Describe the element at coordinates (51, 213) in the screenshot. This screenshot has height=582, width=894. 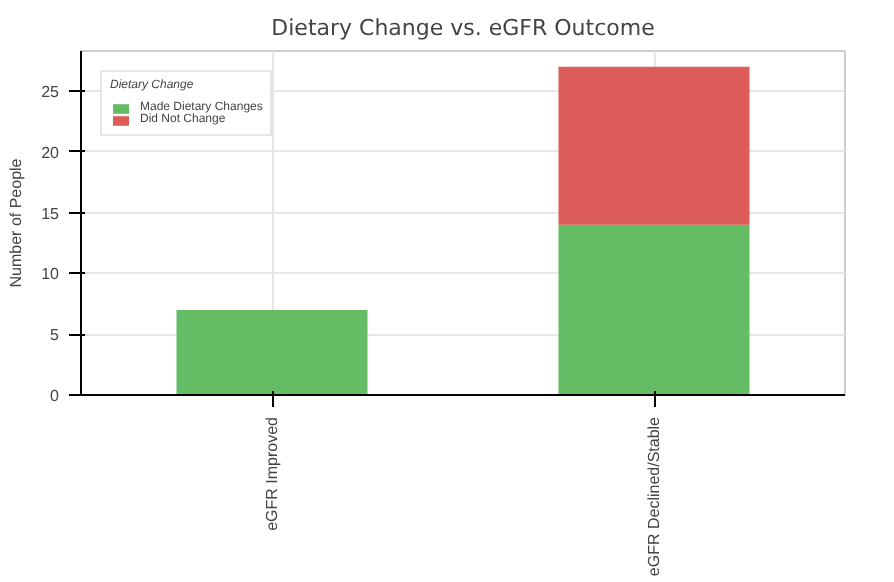
I see `y-tick-label: 15` at that location.